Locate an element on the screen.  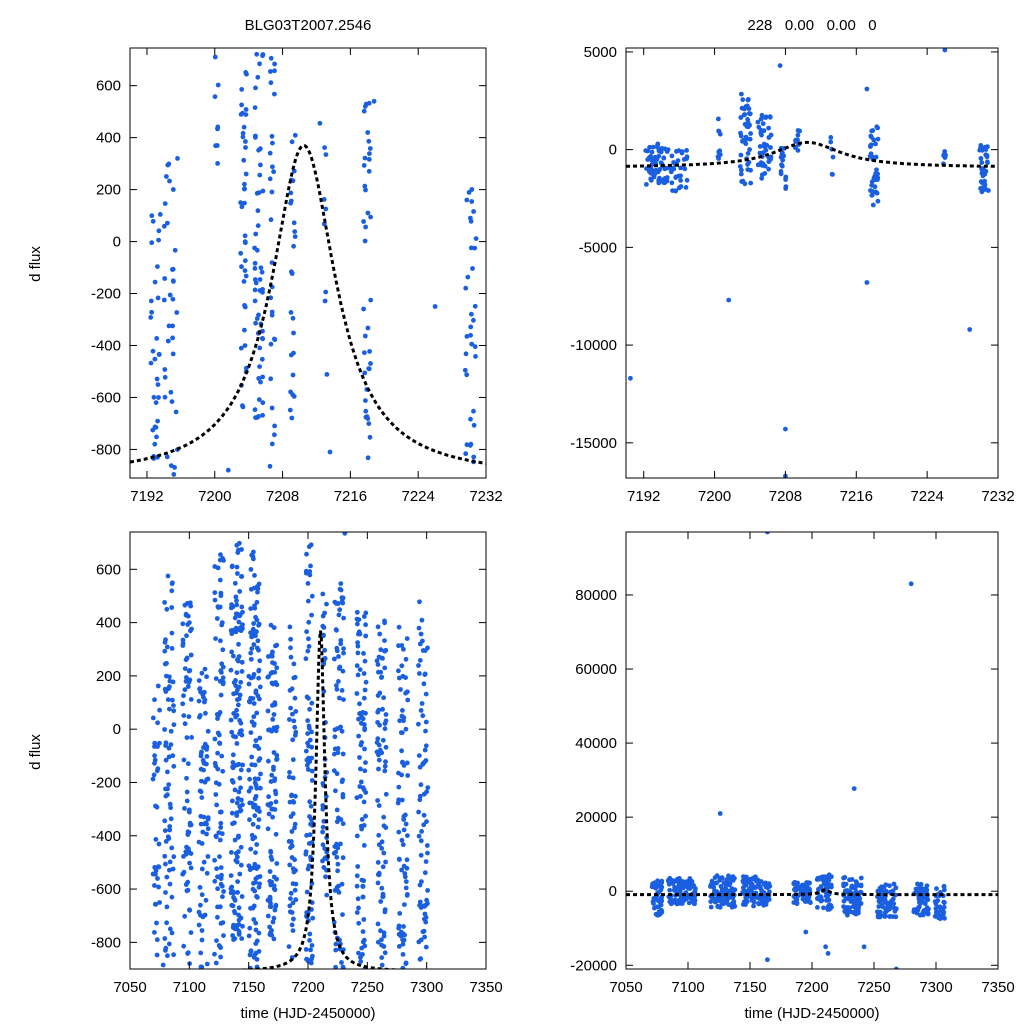
x-tick-label: 7100 is located at coordinates (189, 987).